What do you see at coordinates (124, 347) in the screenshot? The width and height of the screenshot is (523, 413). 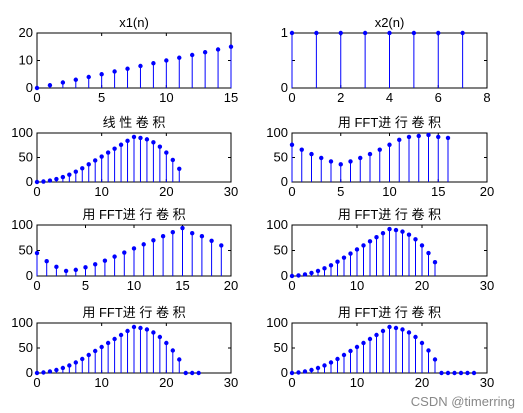 I see `subplot-p7: 用 FFT进 行 卷 积 0 10 20 30 0 50 100` at bounding box center [124, 347].